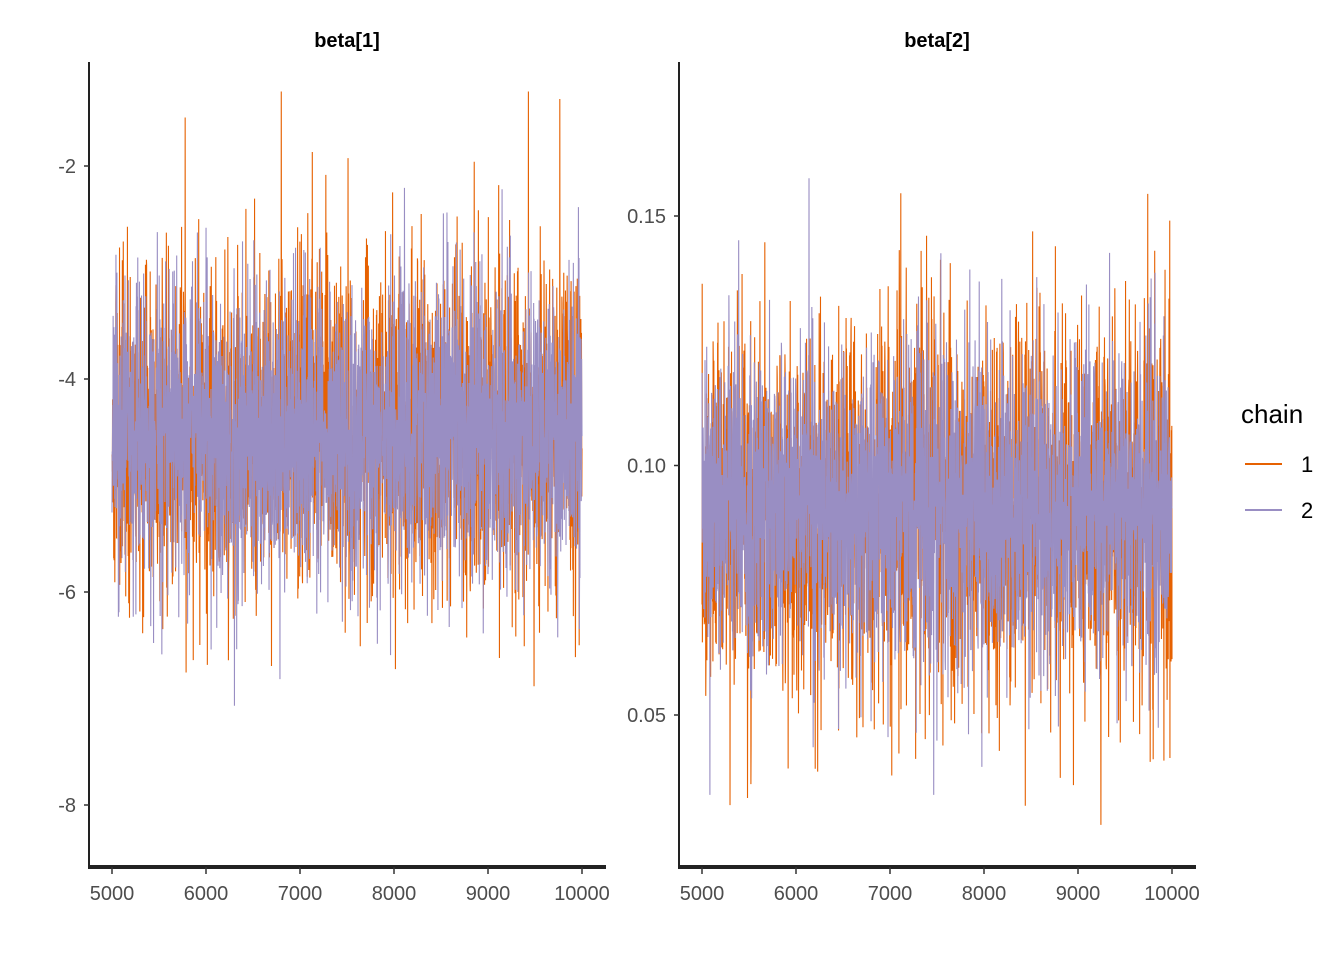  I want to click on panel-title: beta[1], so click(347, 41).